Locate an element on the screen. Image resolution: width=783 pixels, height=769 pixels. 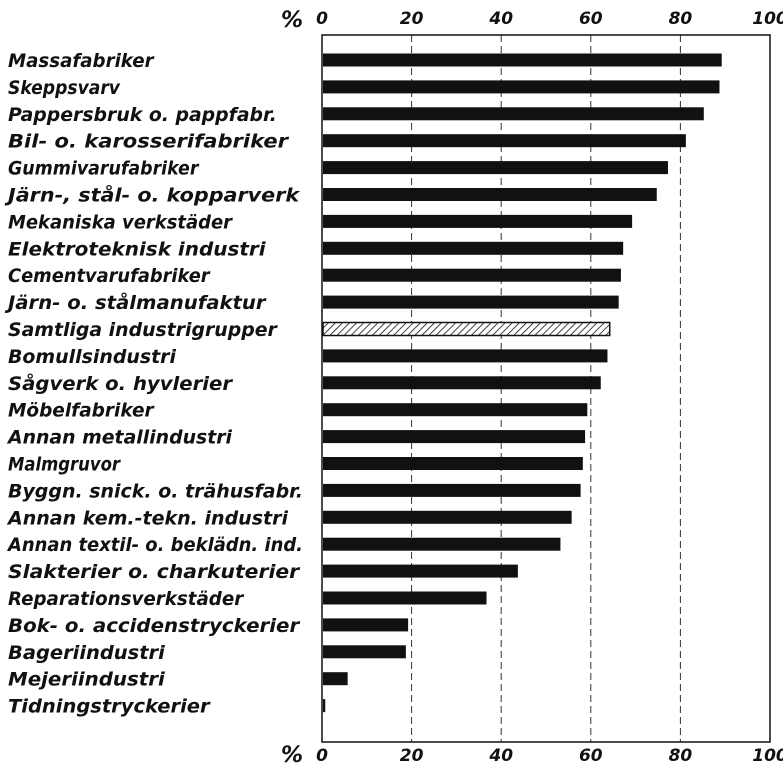
category-label: Annan metallindustri is located at coordinates (119, 438).